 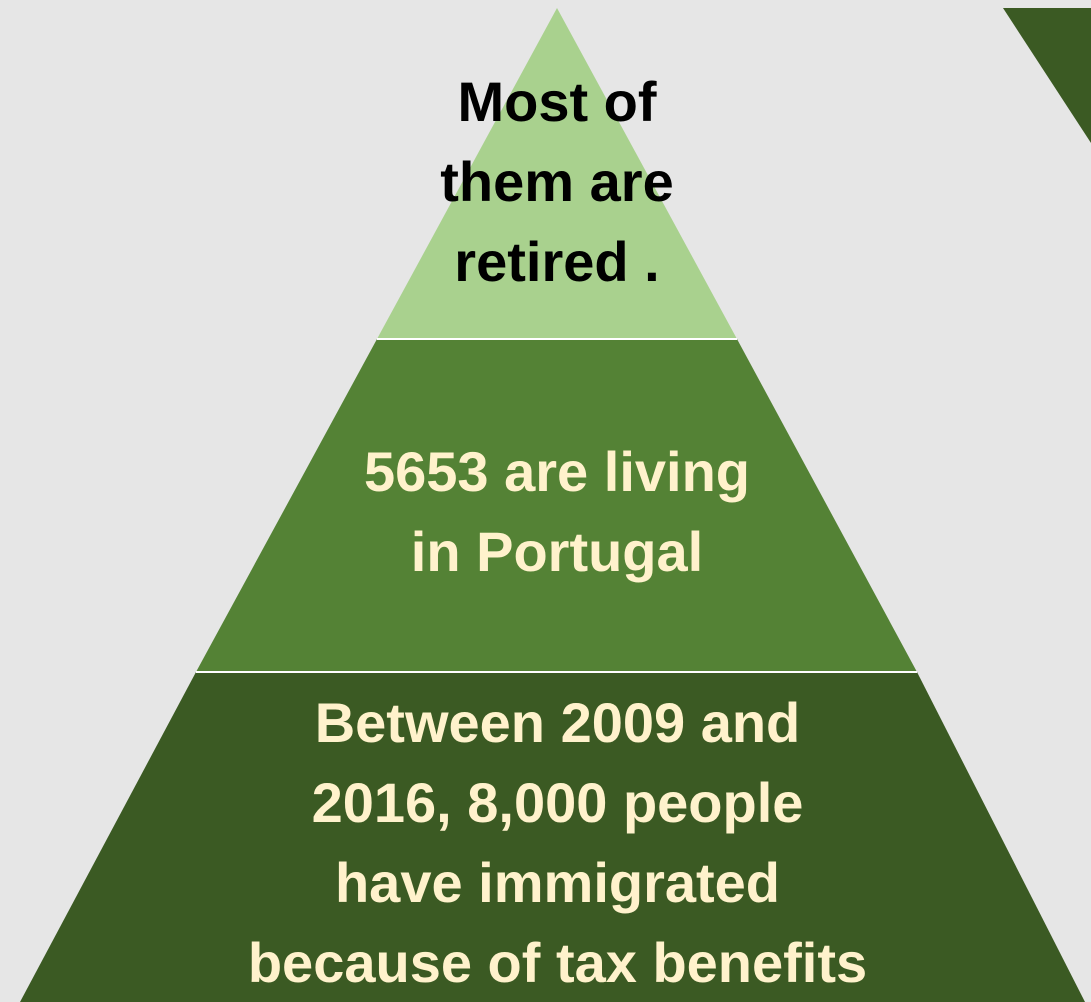 I want to click on tier-top-label: Most of them are retired ., so click(x=557, y=181).